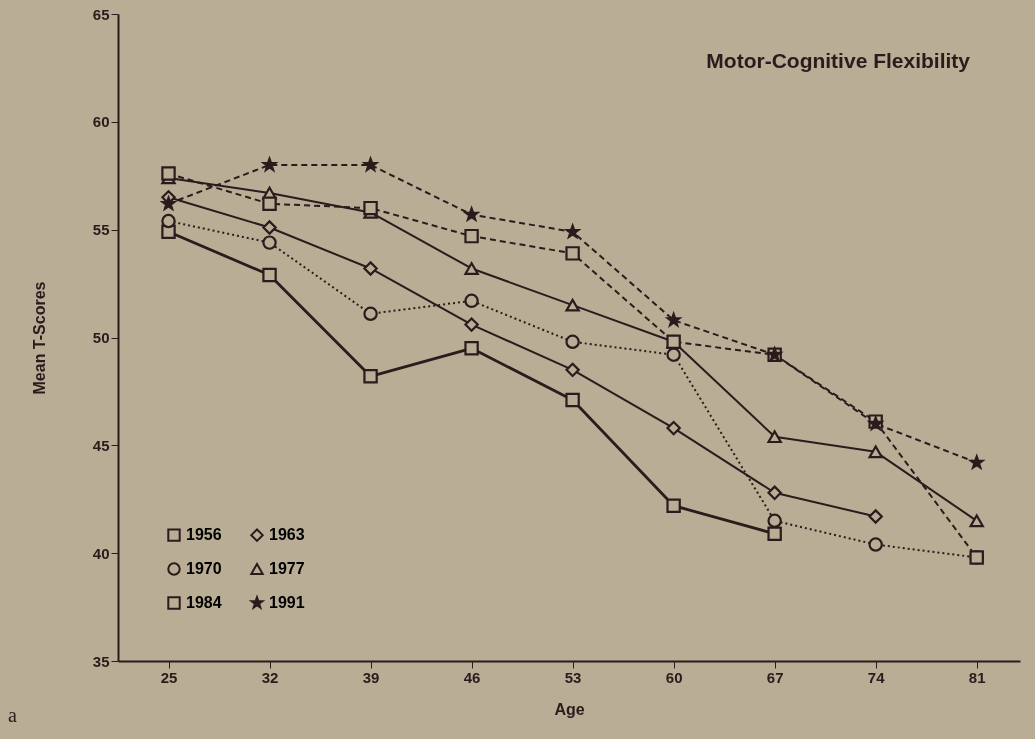 This screenshot has width=1035, height=739. Describe the element at coordinates (472, 677) in the screenshot. I see `x-tick-label: 46` at that location.